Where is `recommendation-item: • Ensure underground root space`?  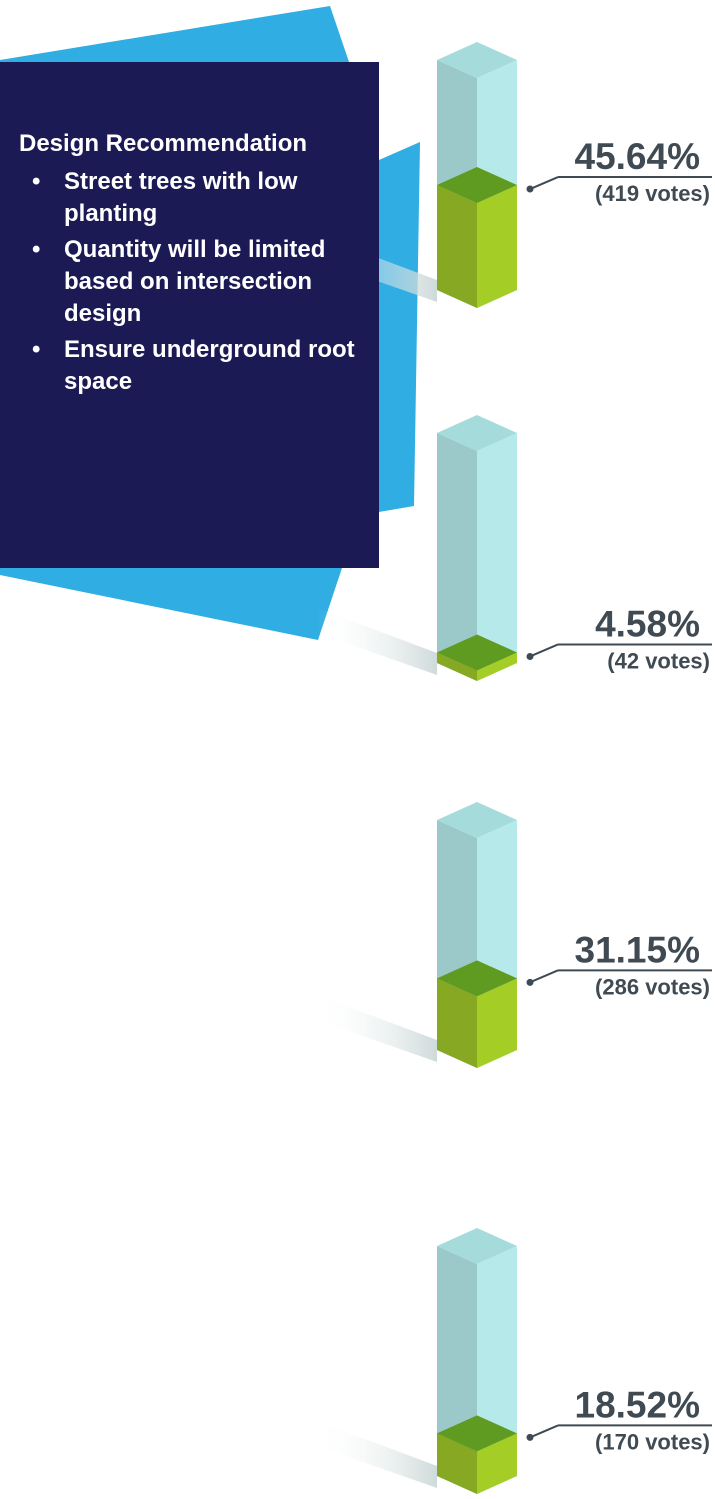
recommendation-item: • Ensure underground root space is located at coordinates (190, 366).